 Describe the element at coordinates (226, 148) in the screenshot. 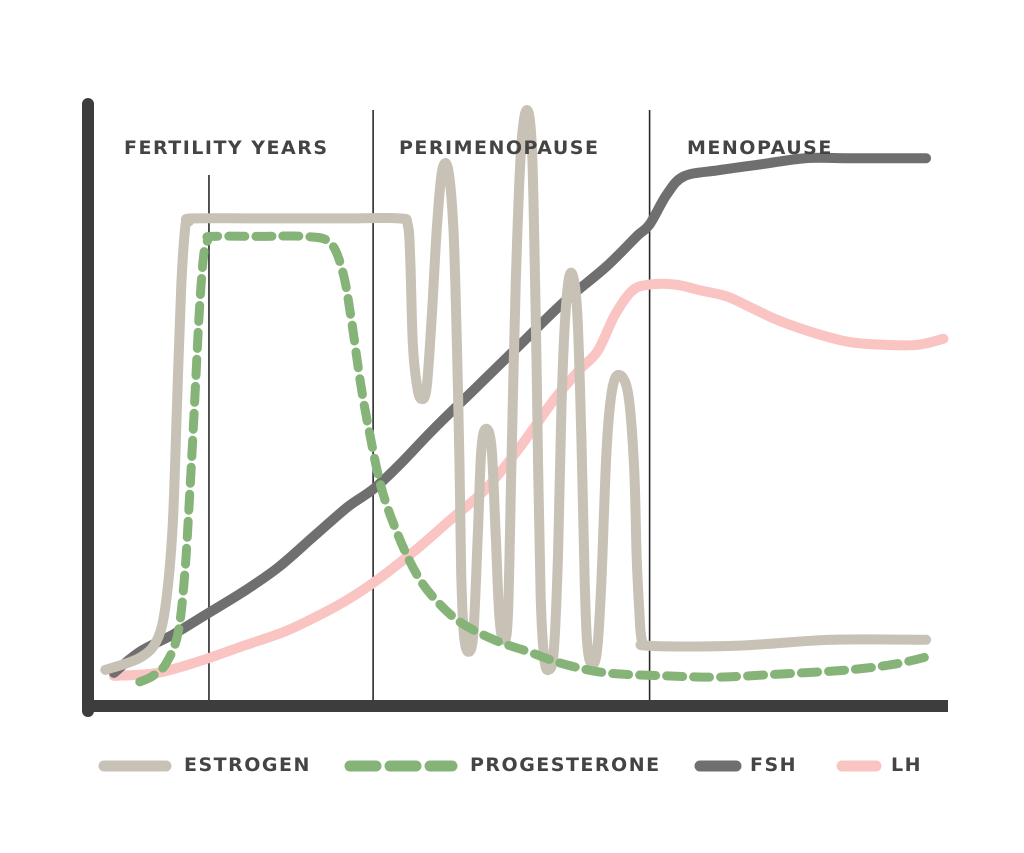

I see `phase-label-fertility-years: FERTILITY YEARS` at that location.